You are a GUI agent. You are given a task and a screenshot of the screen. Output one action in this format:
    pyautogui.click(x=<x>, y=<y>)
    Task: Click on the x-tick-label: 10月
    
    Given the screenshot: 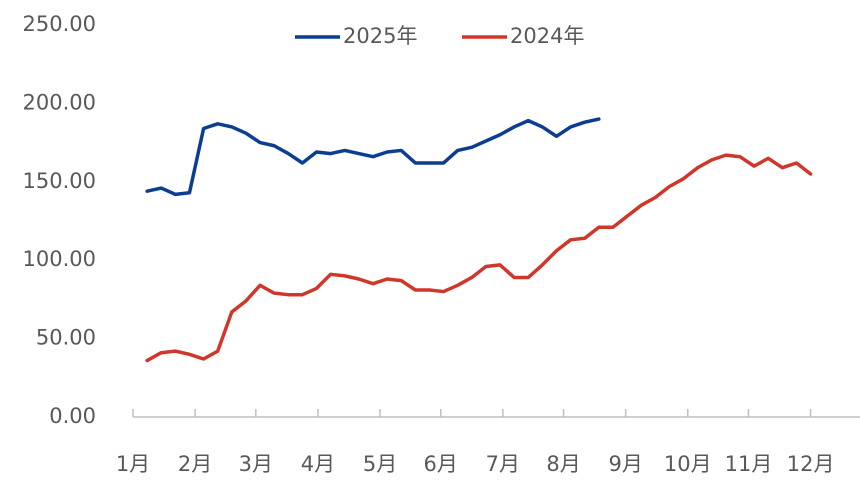 What is the action you would take?
    pyautogui.click(x=688, y=464)
    